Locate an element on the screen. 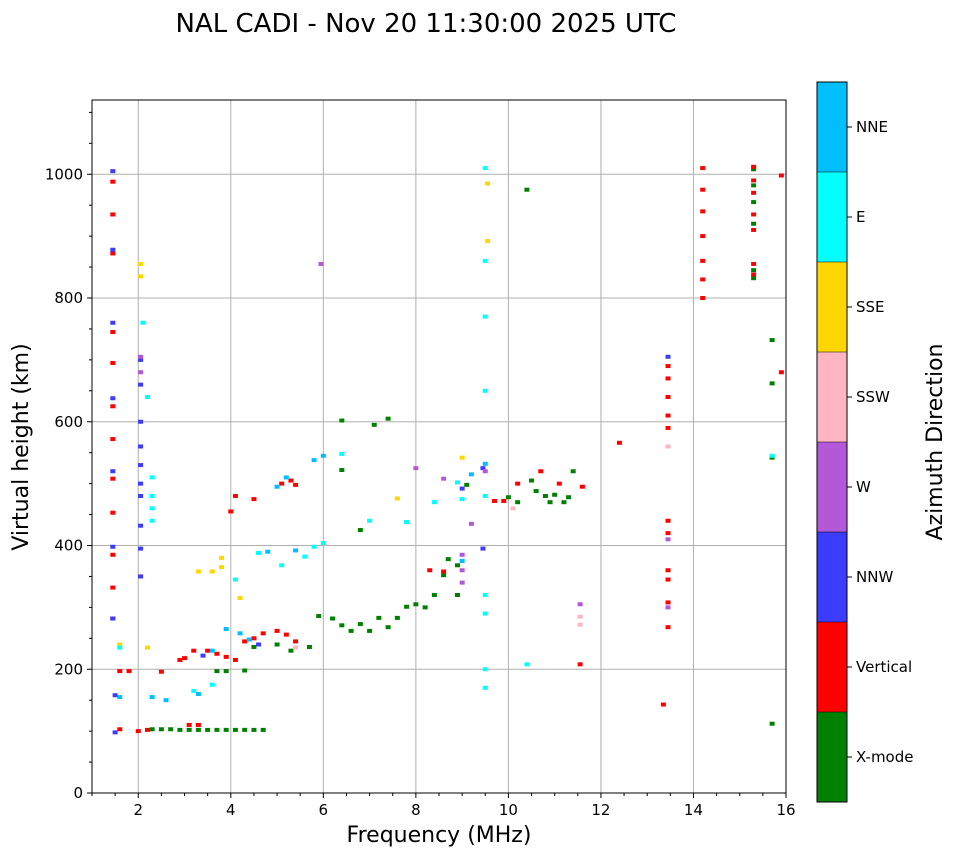  y-axis-ticks: 0 200 400 600 800 1000 is located at coordinates (68, 456).